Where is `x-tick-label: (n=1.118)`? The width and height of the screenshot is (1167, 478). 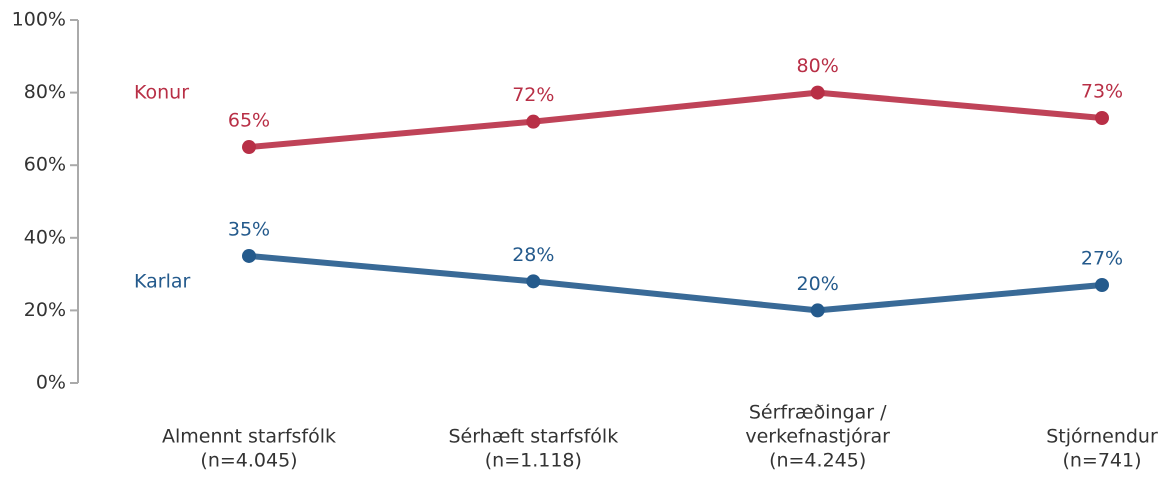
x-tick-label: (n=1.118) is located at coordinates (533, 461).